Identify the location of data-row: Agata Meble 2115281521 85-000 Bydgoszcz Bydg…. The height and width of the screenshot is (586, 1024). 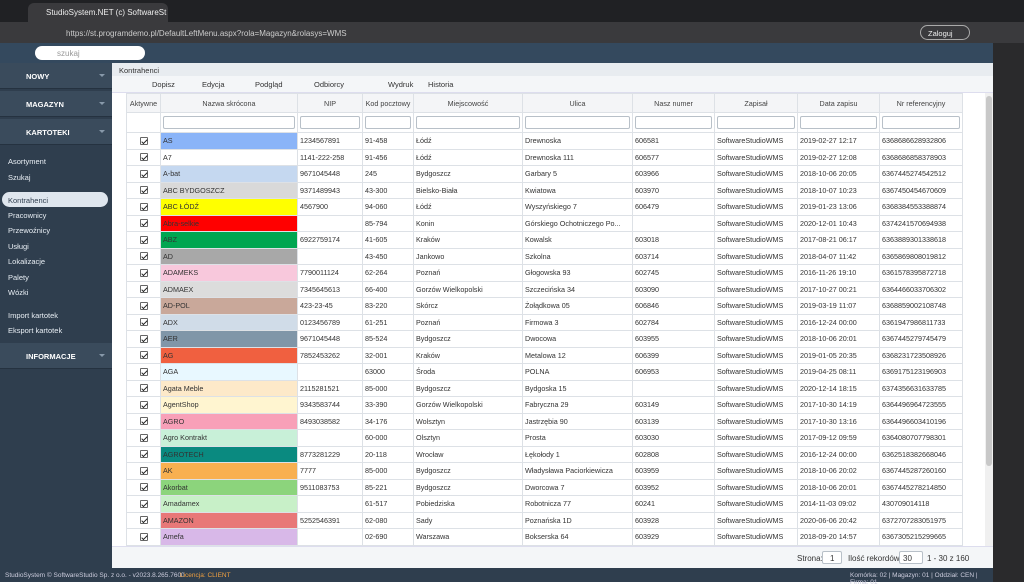
(544, 388).